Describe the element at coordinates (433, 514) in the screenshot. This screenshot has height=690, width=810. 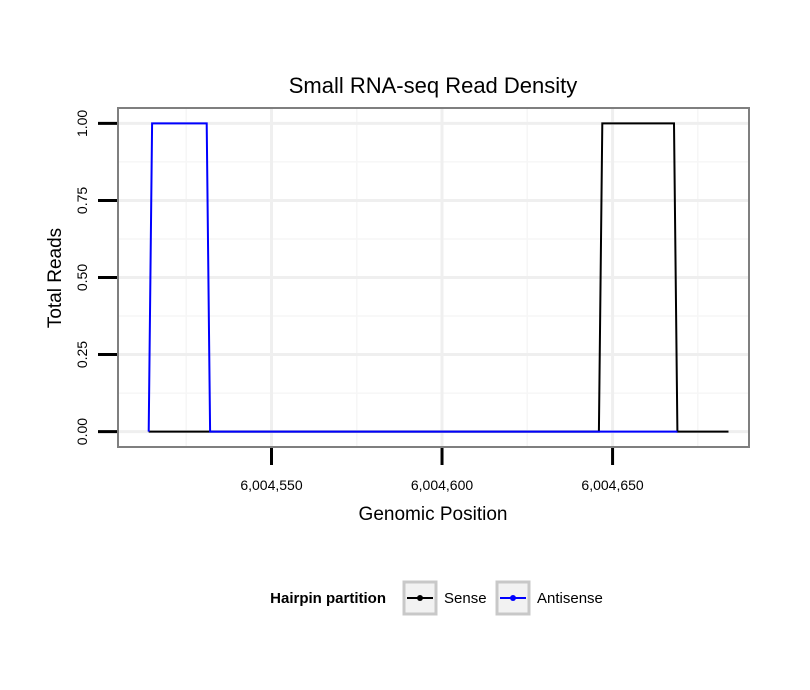
I see `x-axis-title: Genomic Position` at that location.